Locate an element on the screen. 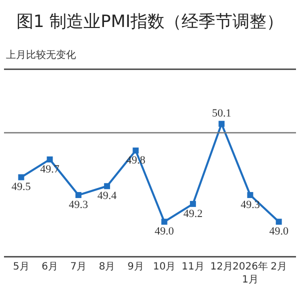 The image size is (300, 300). x-tick-label: 2月 is located at coordinates (279, 267).